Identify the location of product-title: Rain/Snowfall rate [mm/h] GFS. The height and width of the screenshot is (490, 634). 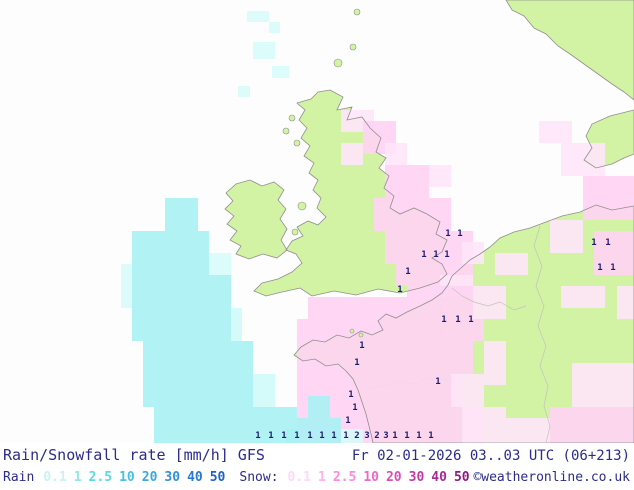
(134, 455).